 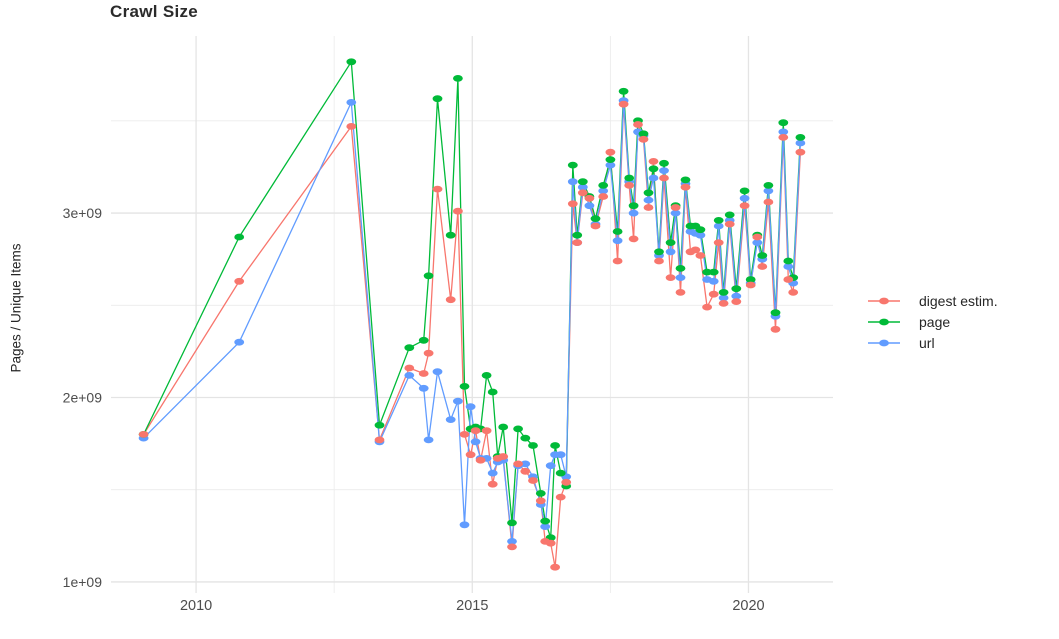 I want to click on legend-item-url: url, so click(x=932, y=342).